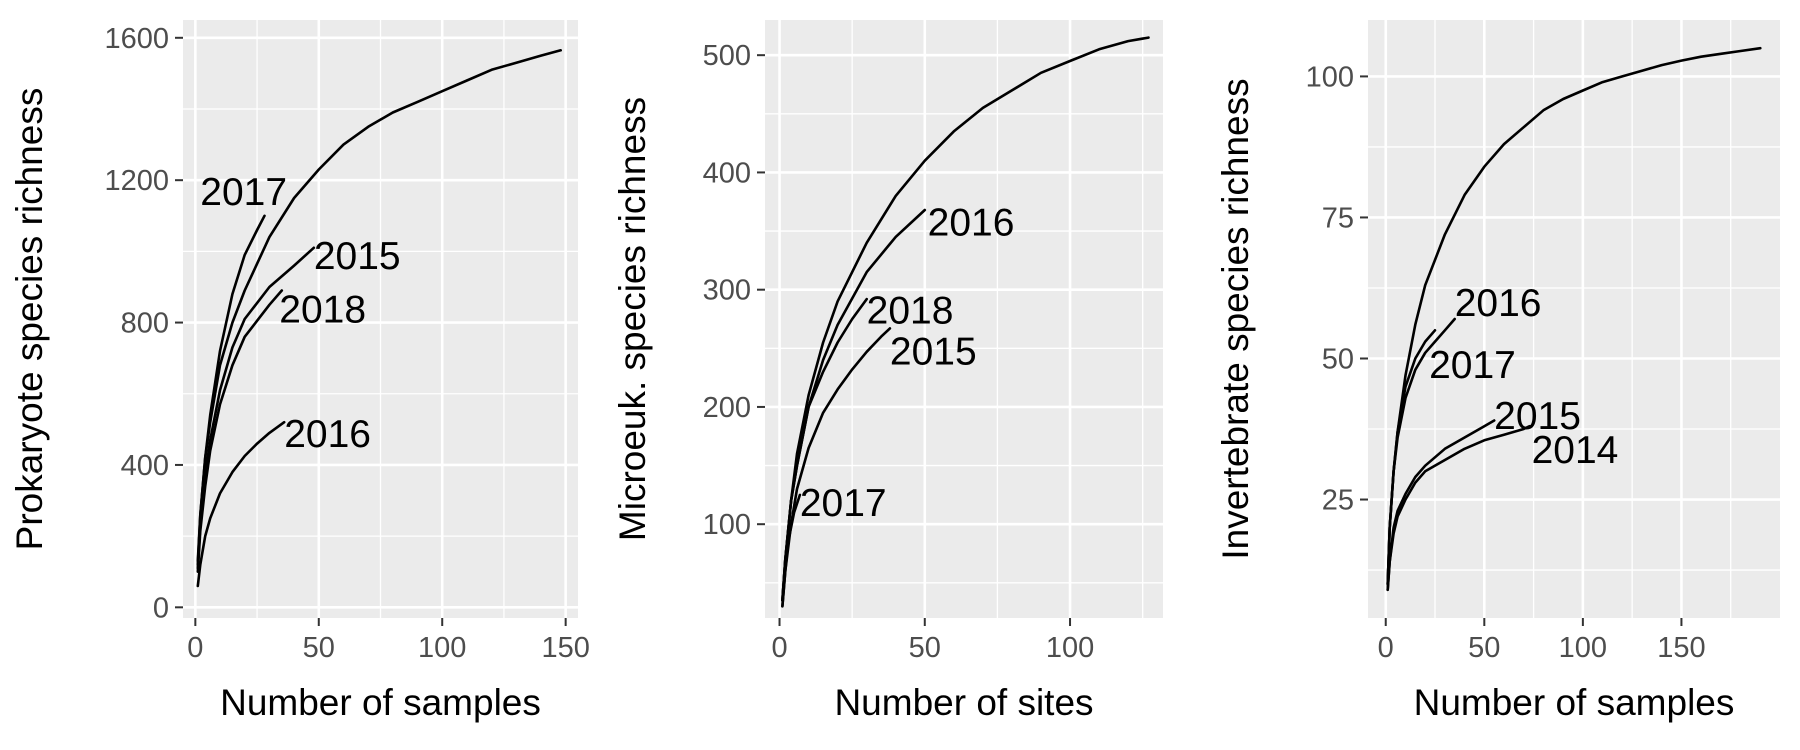  Describe the element at coordinates (1574, 702) in the screenshot. I see `invertebrate-x-axis-title: Number of samples` at that location.